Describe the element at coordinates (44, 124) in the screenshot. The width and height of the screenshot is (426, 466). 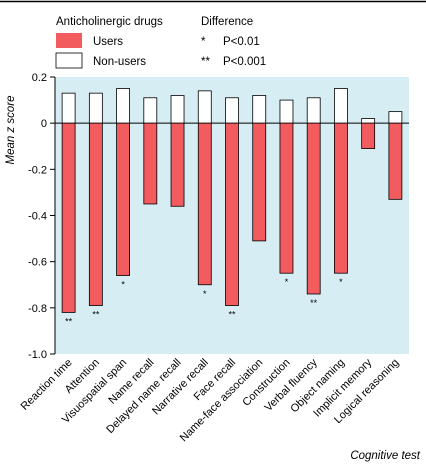
I see `y-tick-label: 0` at that location.